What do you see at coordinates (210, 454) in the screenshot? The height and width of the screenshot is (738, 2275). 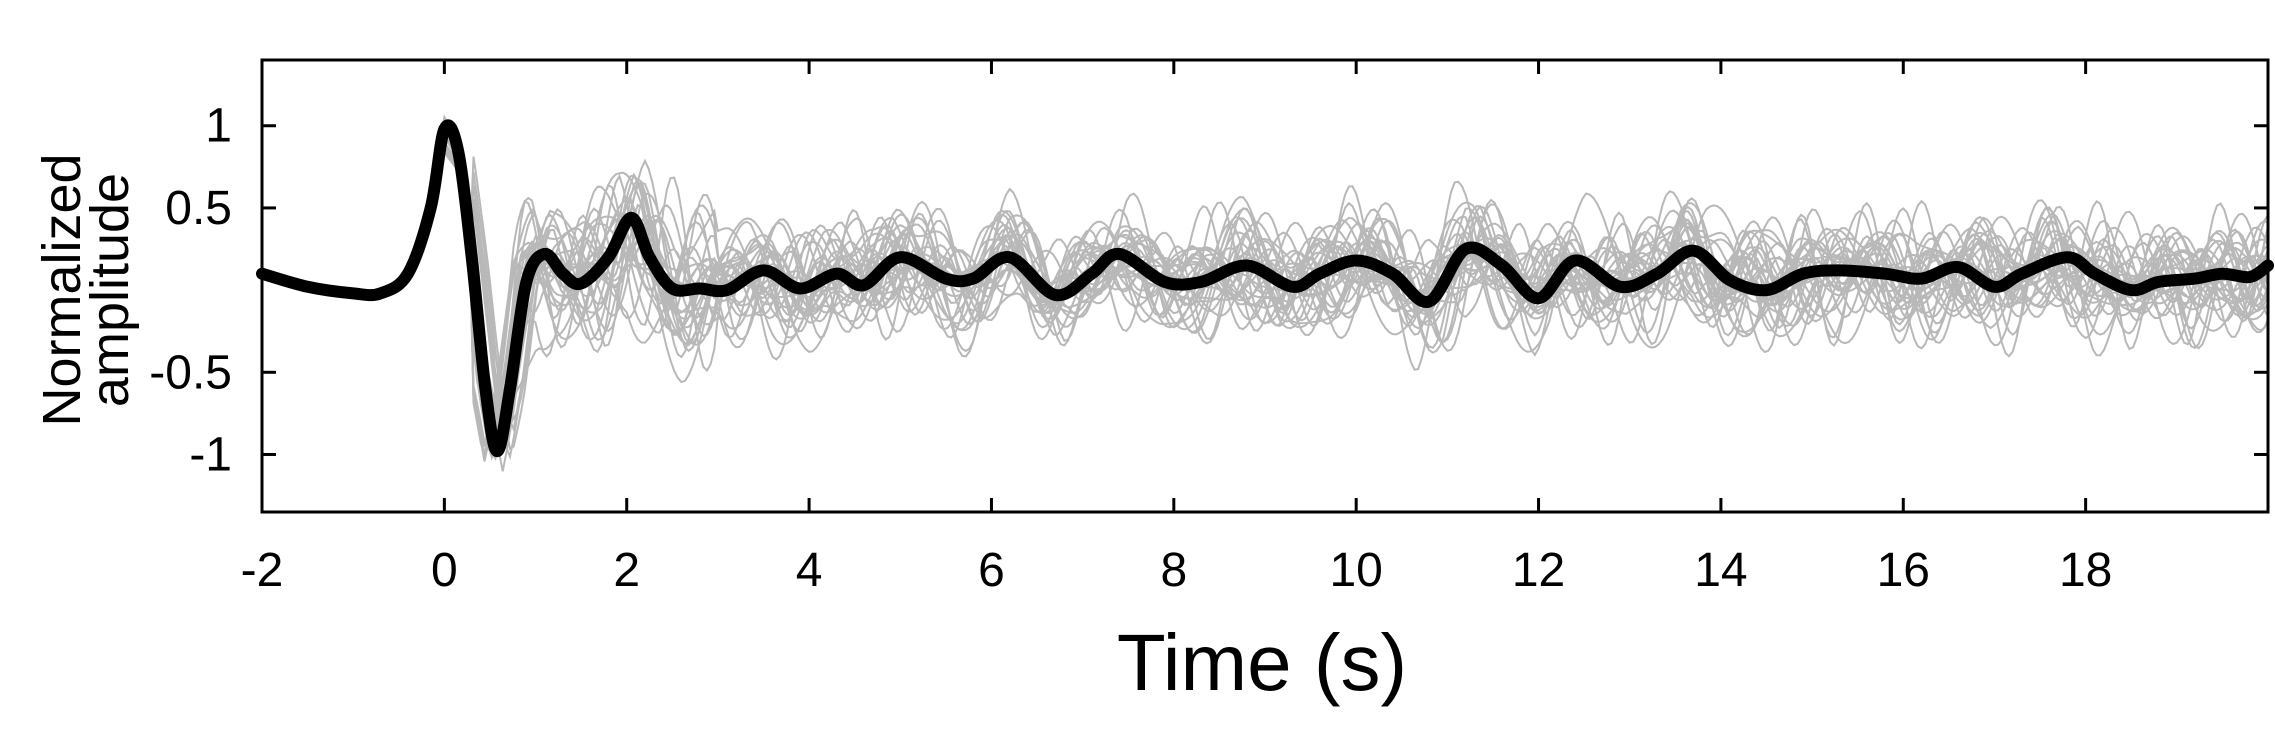 I see `y-tick-label: -1` at bounding box center [210, 454].